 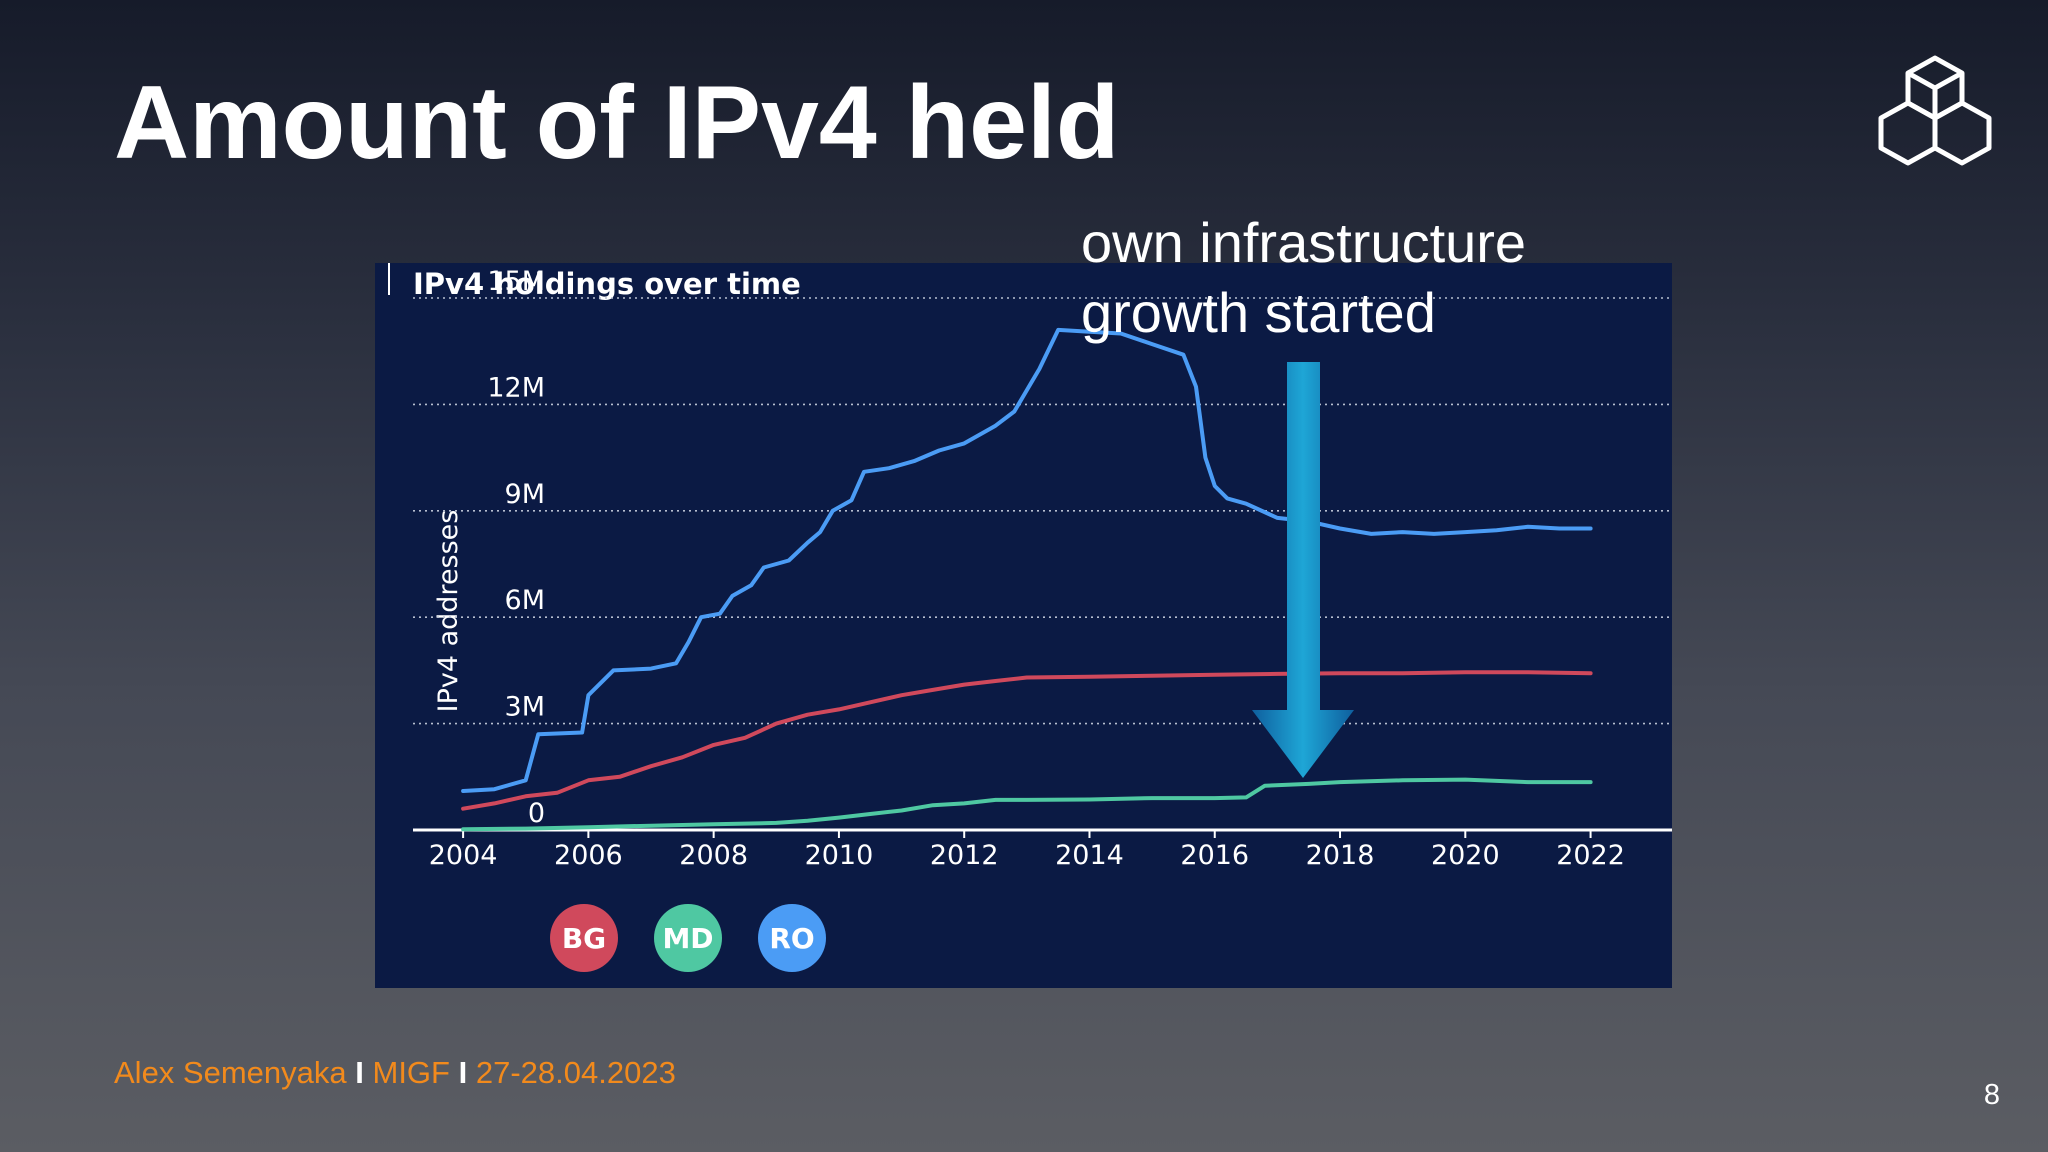 I want to click on x-tick-label: 2018, so click(x=1340, y=855).